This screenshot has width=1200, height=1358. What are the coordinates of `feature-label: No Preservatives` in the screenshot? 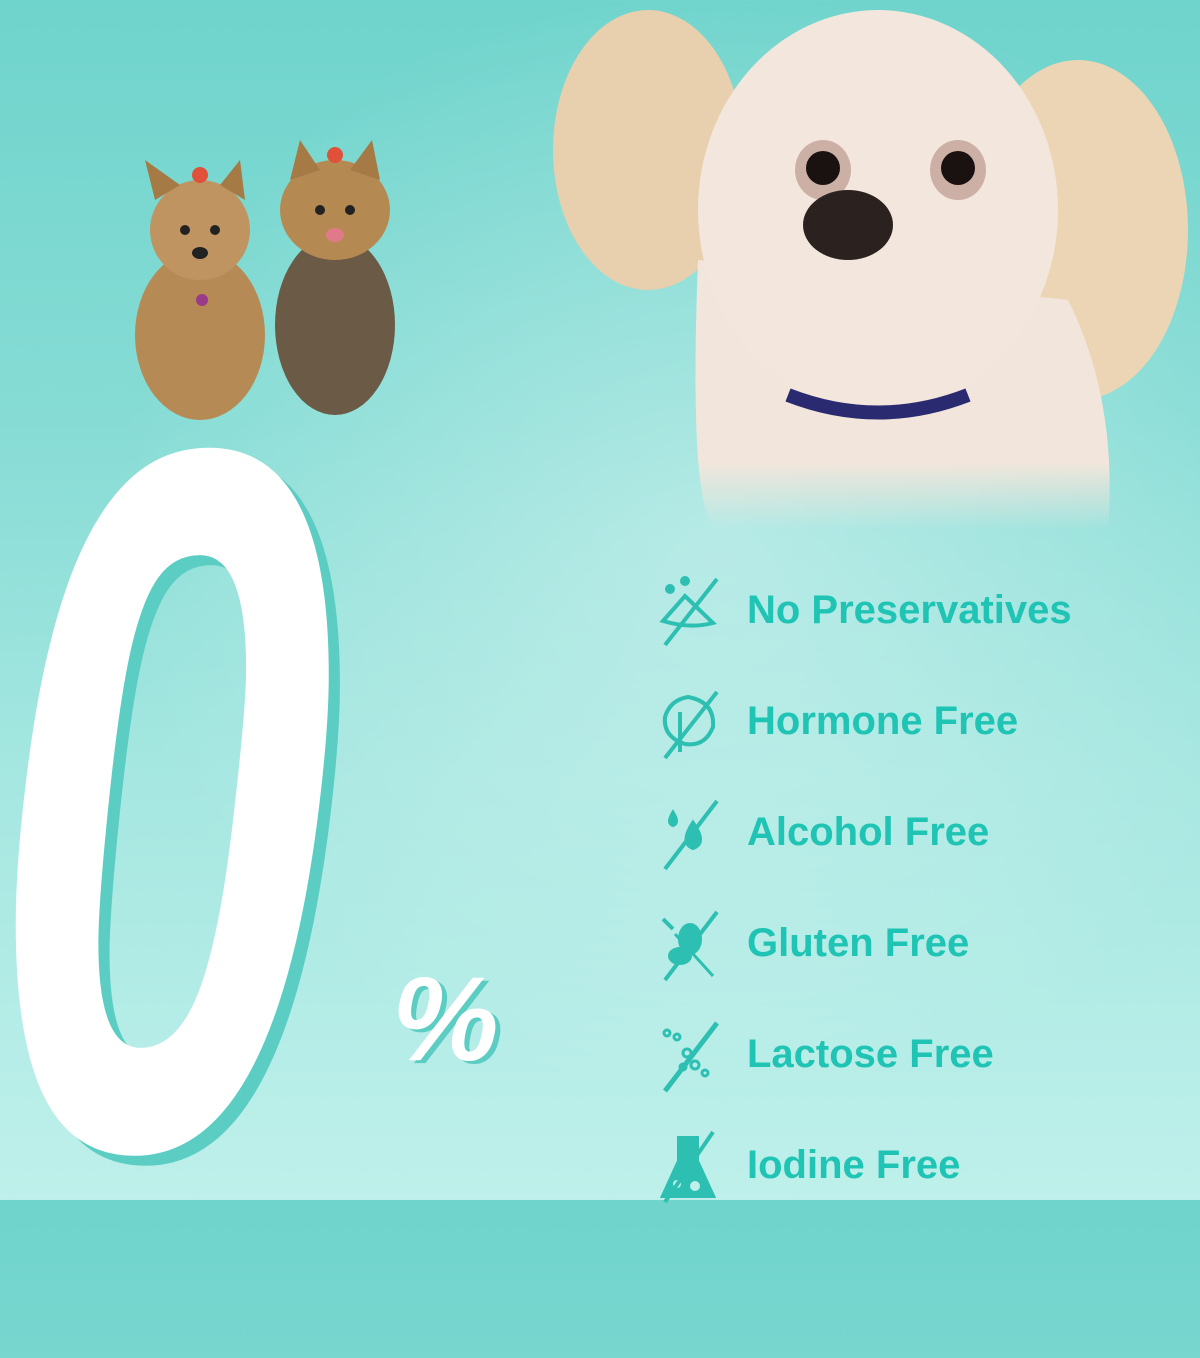 It's located at (909, 610).